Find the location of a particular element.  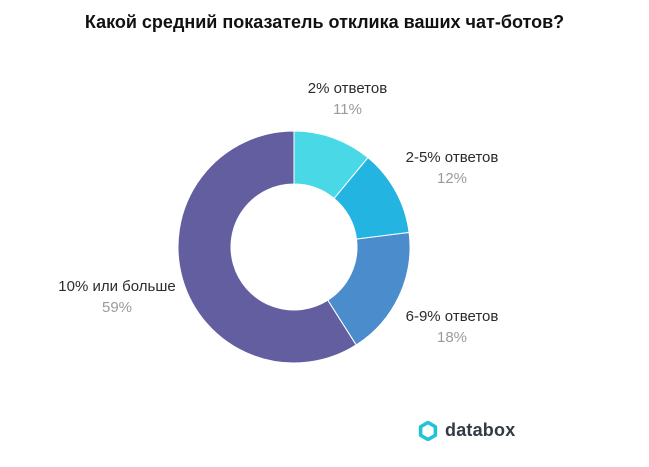

slice-label-3-value: 18% is located at coordinates (452, 337).